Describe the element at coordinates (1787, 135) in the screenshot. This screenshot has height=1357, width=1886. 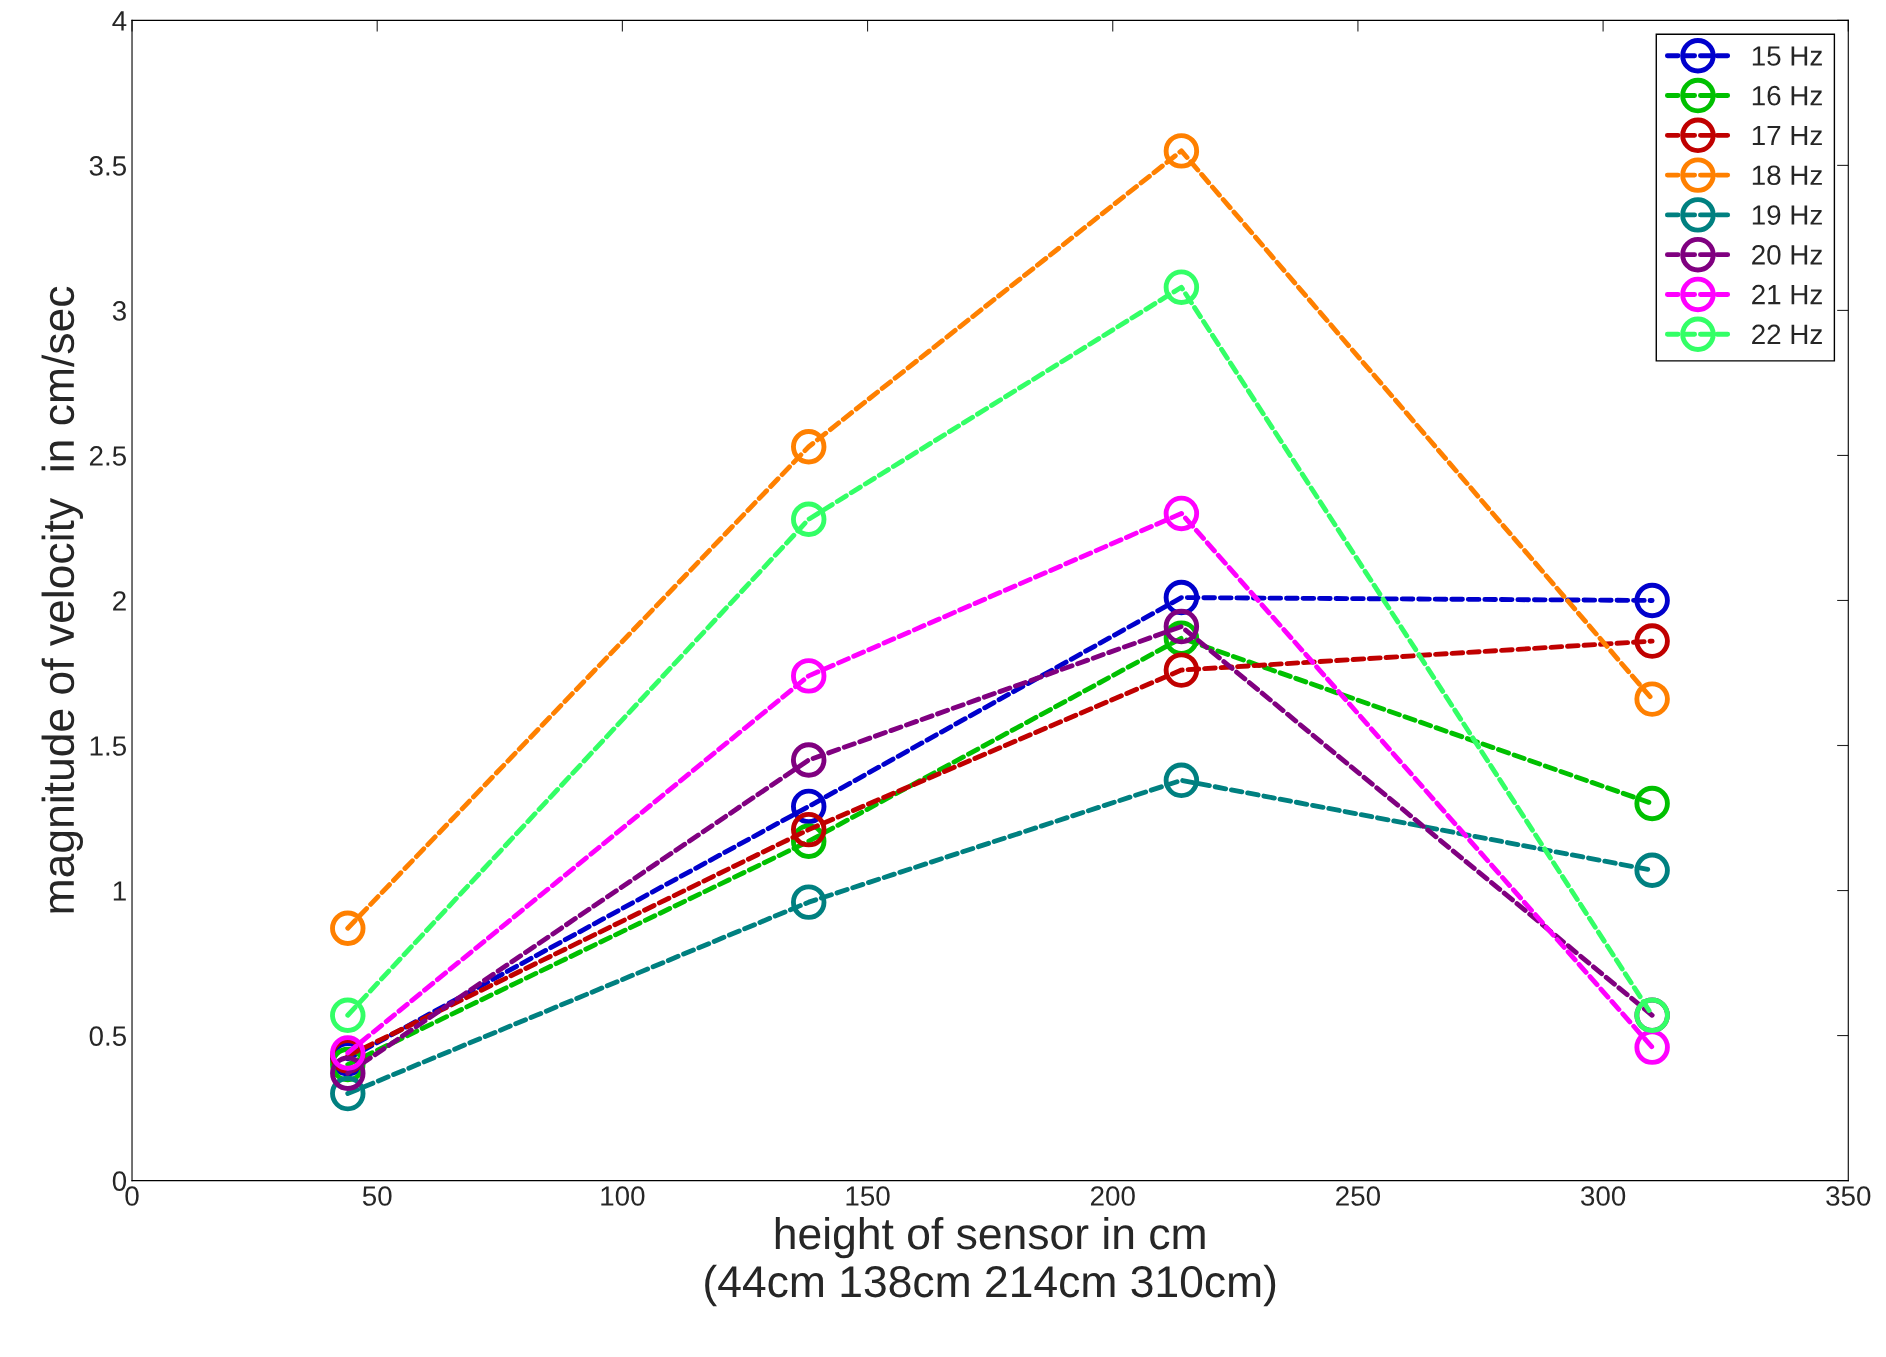
I see `legend-label: 17 Hz` at that location.